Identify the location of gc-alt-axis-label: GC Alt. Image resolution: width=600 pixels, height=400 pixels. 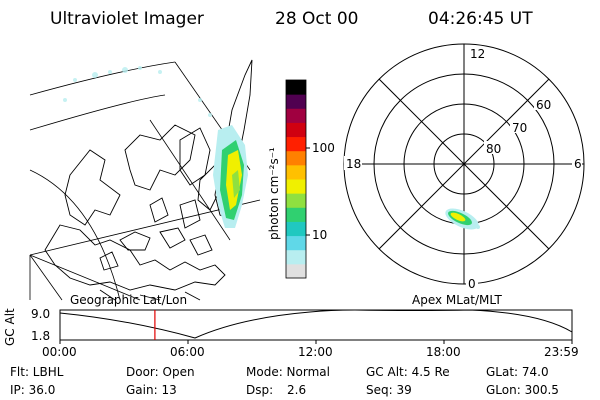
(10, 327).